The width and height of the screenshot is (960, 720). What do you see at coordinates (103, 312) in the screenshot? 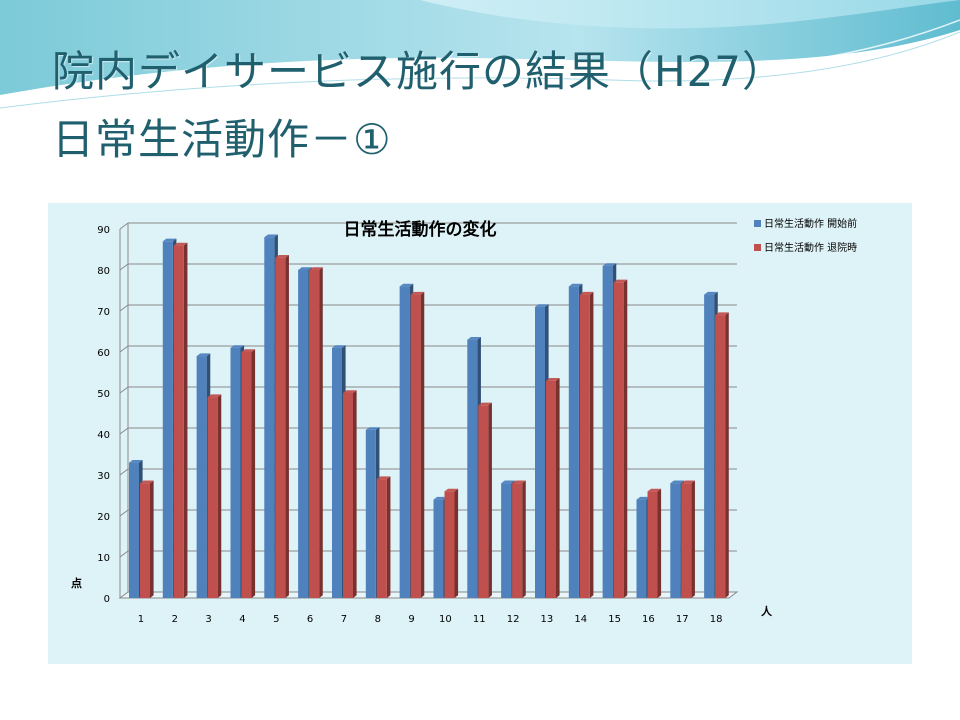
I see `y-tick-label: 70` at bounding box center [103, 312].